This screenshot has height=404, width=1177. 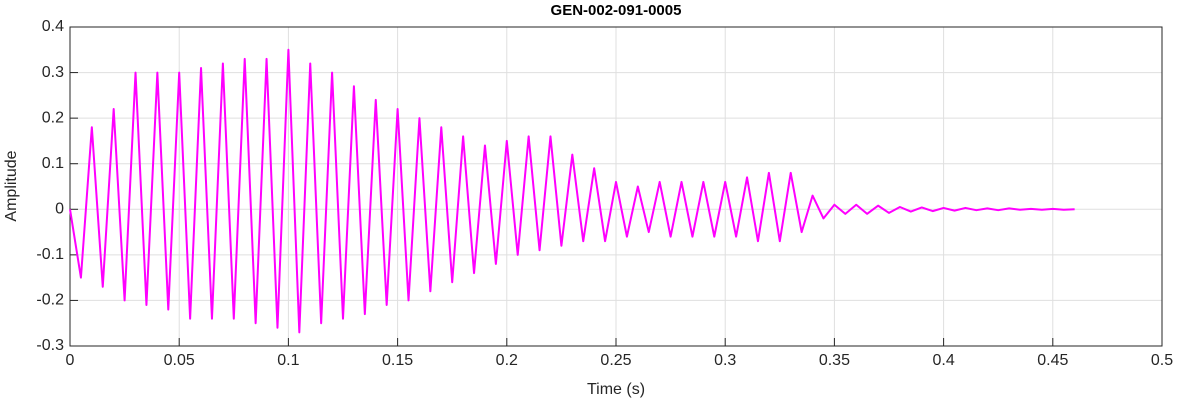 I want to click on x-tick-label: 0.05, so click(x=179, y=360).